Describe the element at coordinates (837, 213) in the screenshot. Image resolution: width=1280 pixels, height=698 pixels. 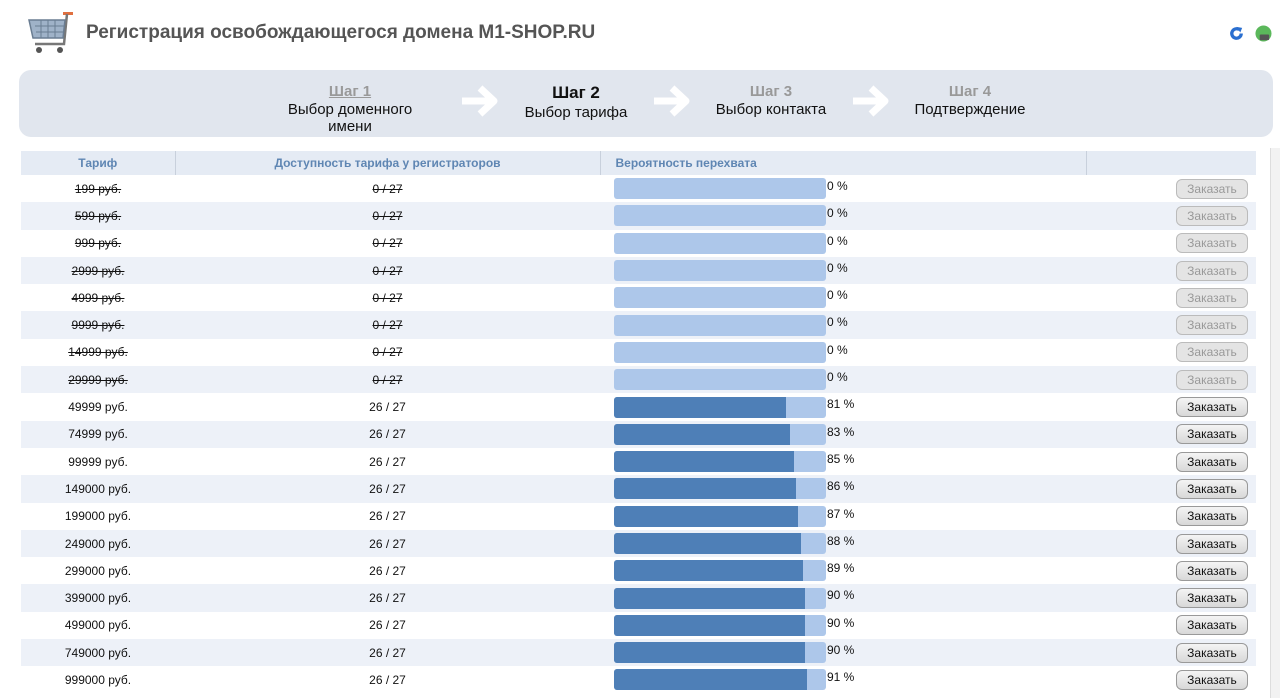
I see `probability-text: 0 %` at that location.